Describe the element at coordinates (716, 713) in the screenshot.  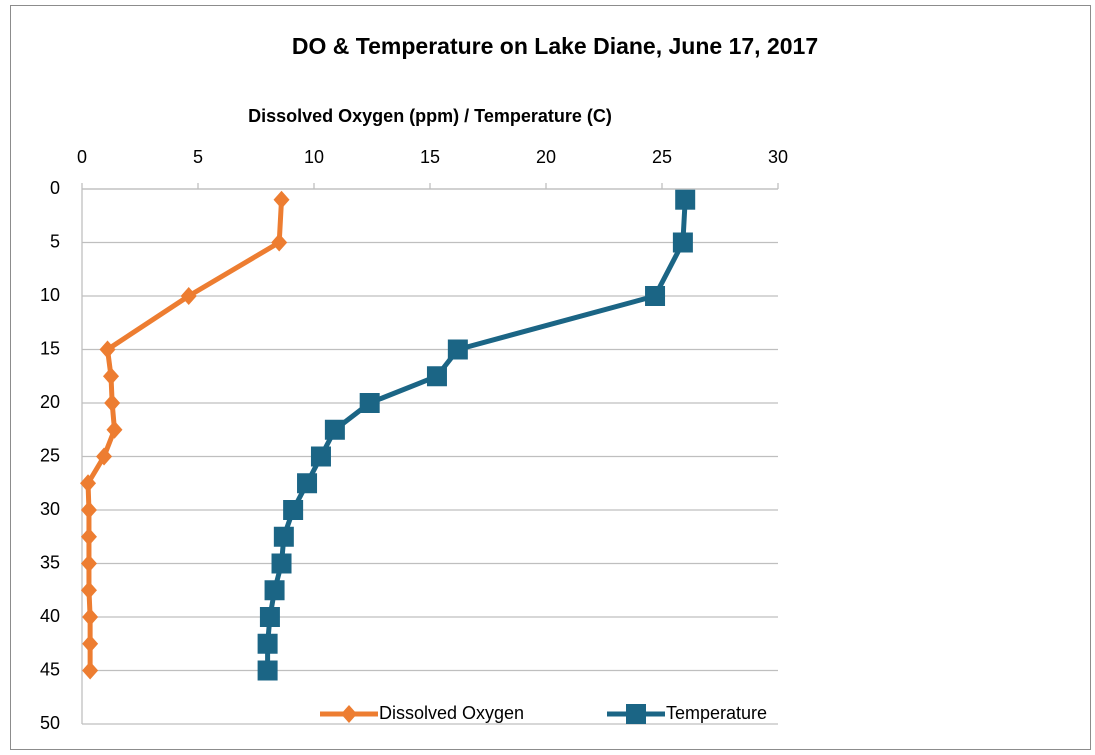
I see `legend-label: Temperature` at that location.